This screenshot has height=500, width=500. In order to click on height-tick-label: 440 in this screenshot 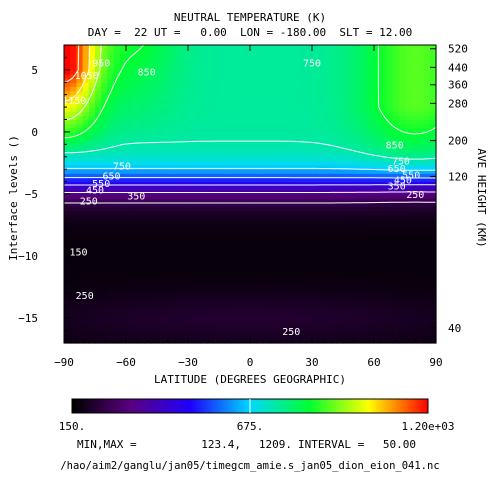, I will do `click(458, 67)`.